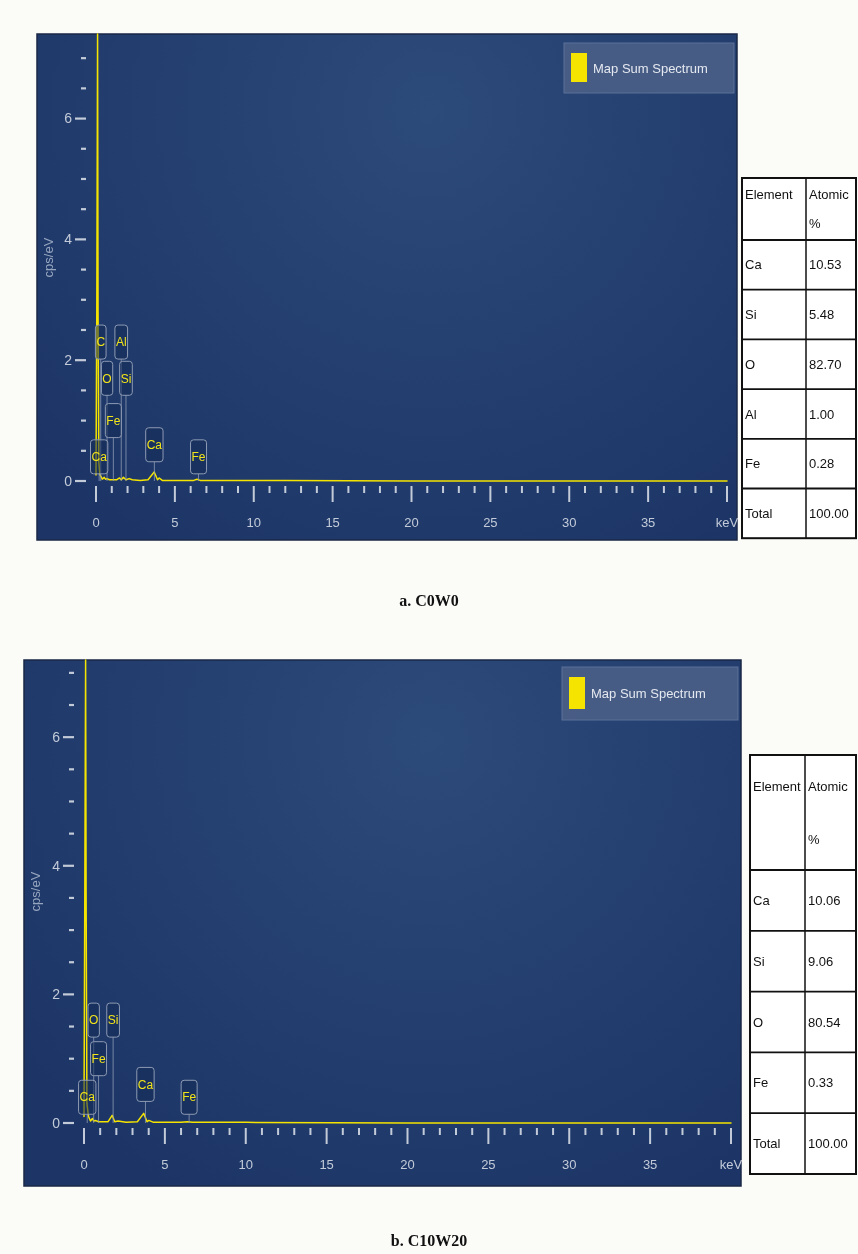 The image size is (858, 1254). I want to click on text: 80.54, so click(824, 1022).